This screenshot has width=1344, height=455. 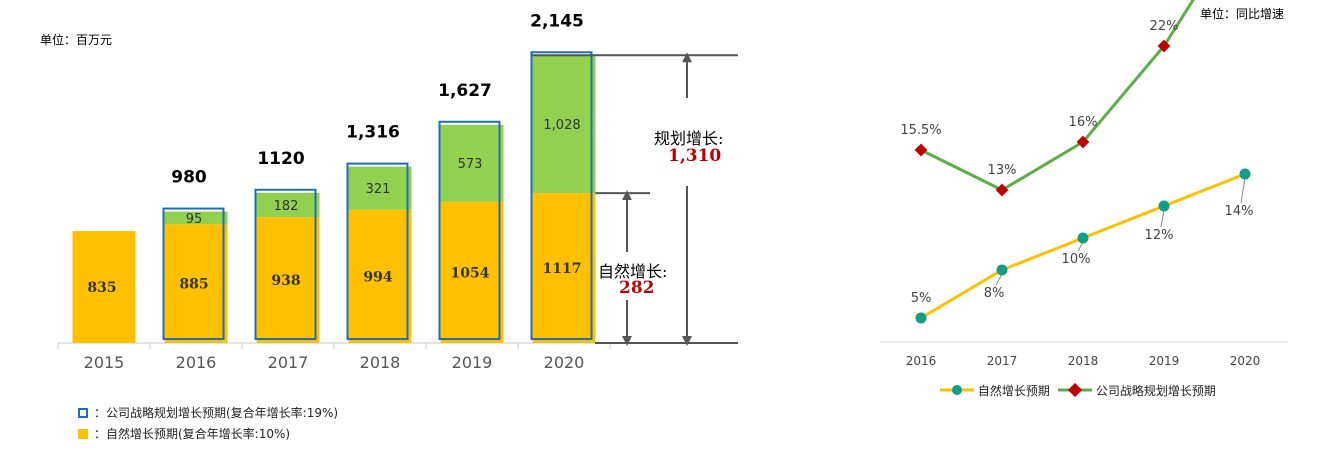 What do you see at coordinates (189, 178) in the screenshot?
I see `label-total-2016: 980` at bounding box center [189, 178].